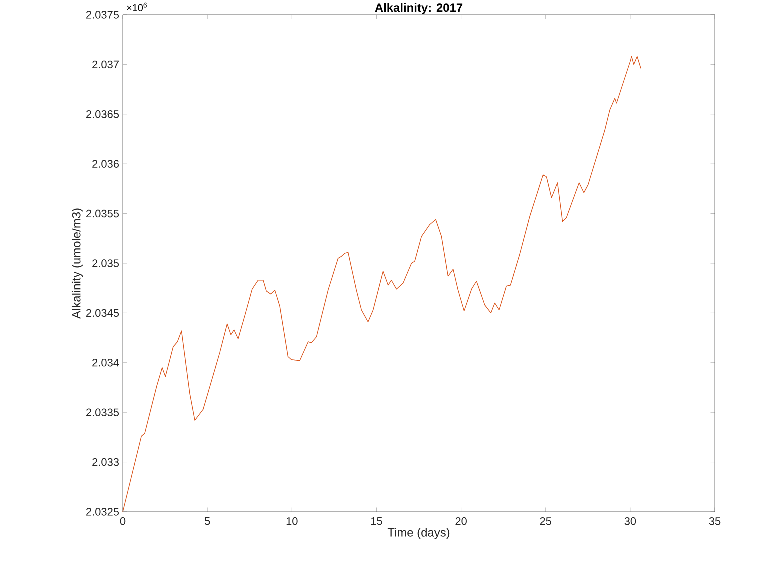 Image resolution: width=771 pixels, height=571 pixels. Describe the element at coordinates (137, 7) in the screenshot. I see `text: ×10$^{6}$` at that location.